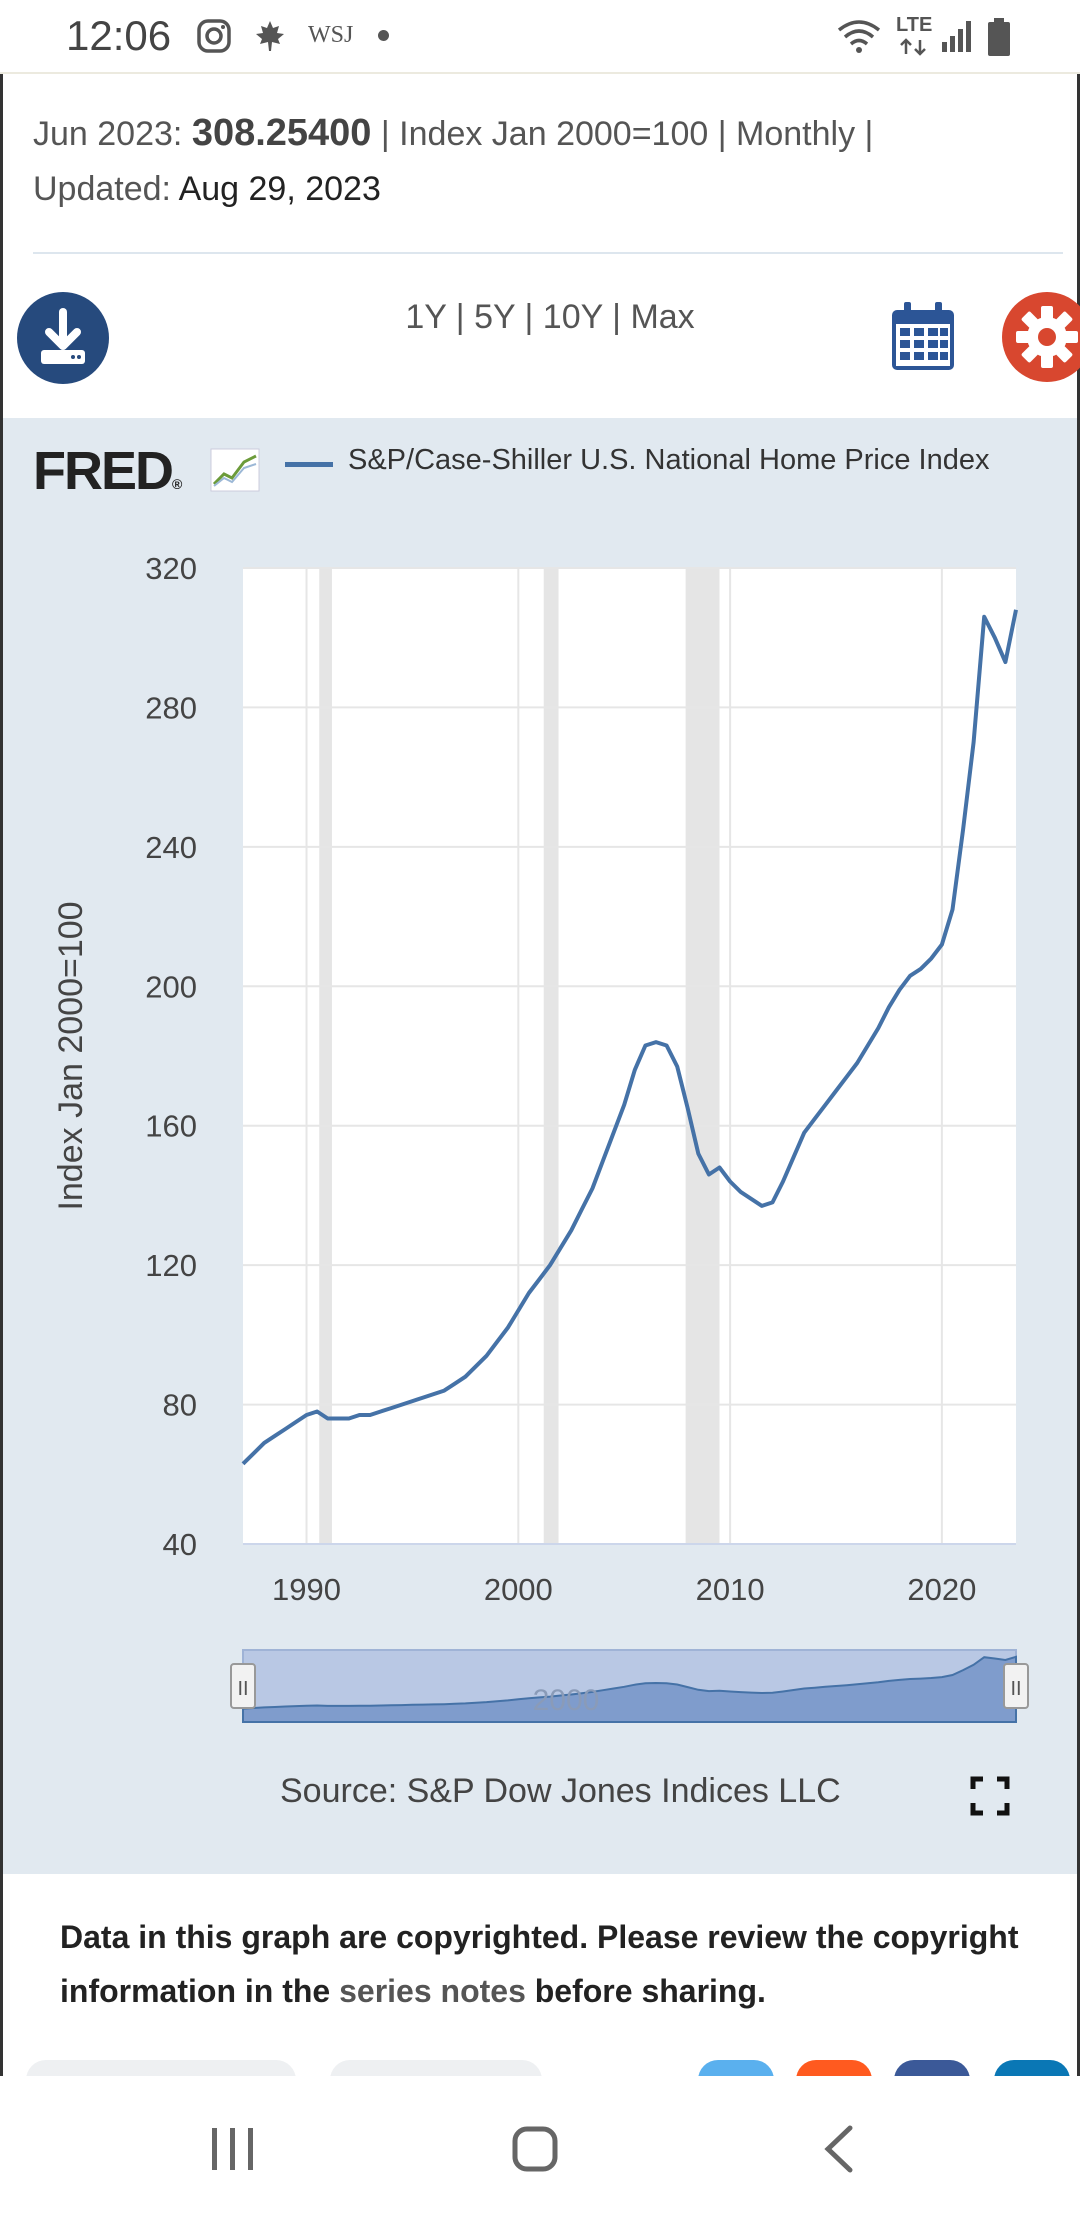  Describe the element at coordinates (535, 2149) in the screenshot. I see `home-icon` at that location.